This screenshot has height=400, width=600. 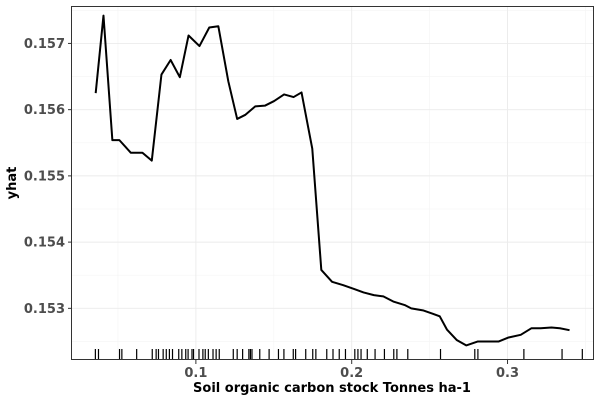 I want to click on y-tick-label: 0.155, so click(x=44, y=176).